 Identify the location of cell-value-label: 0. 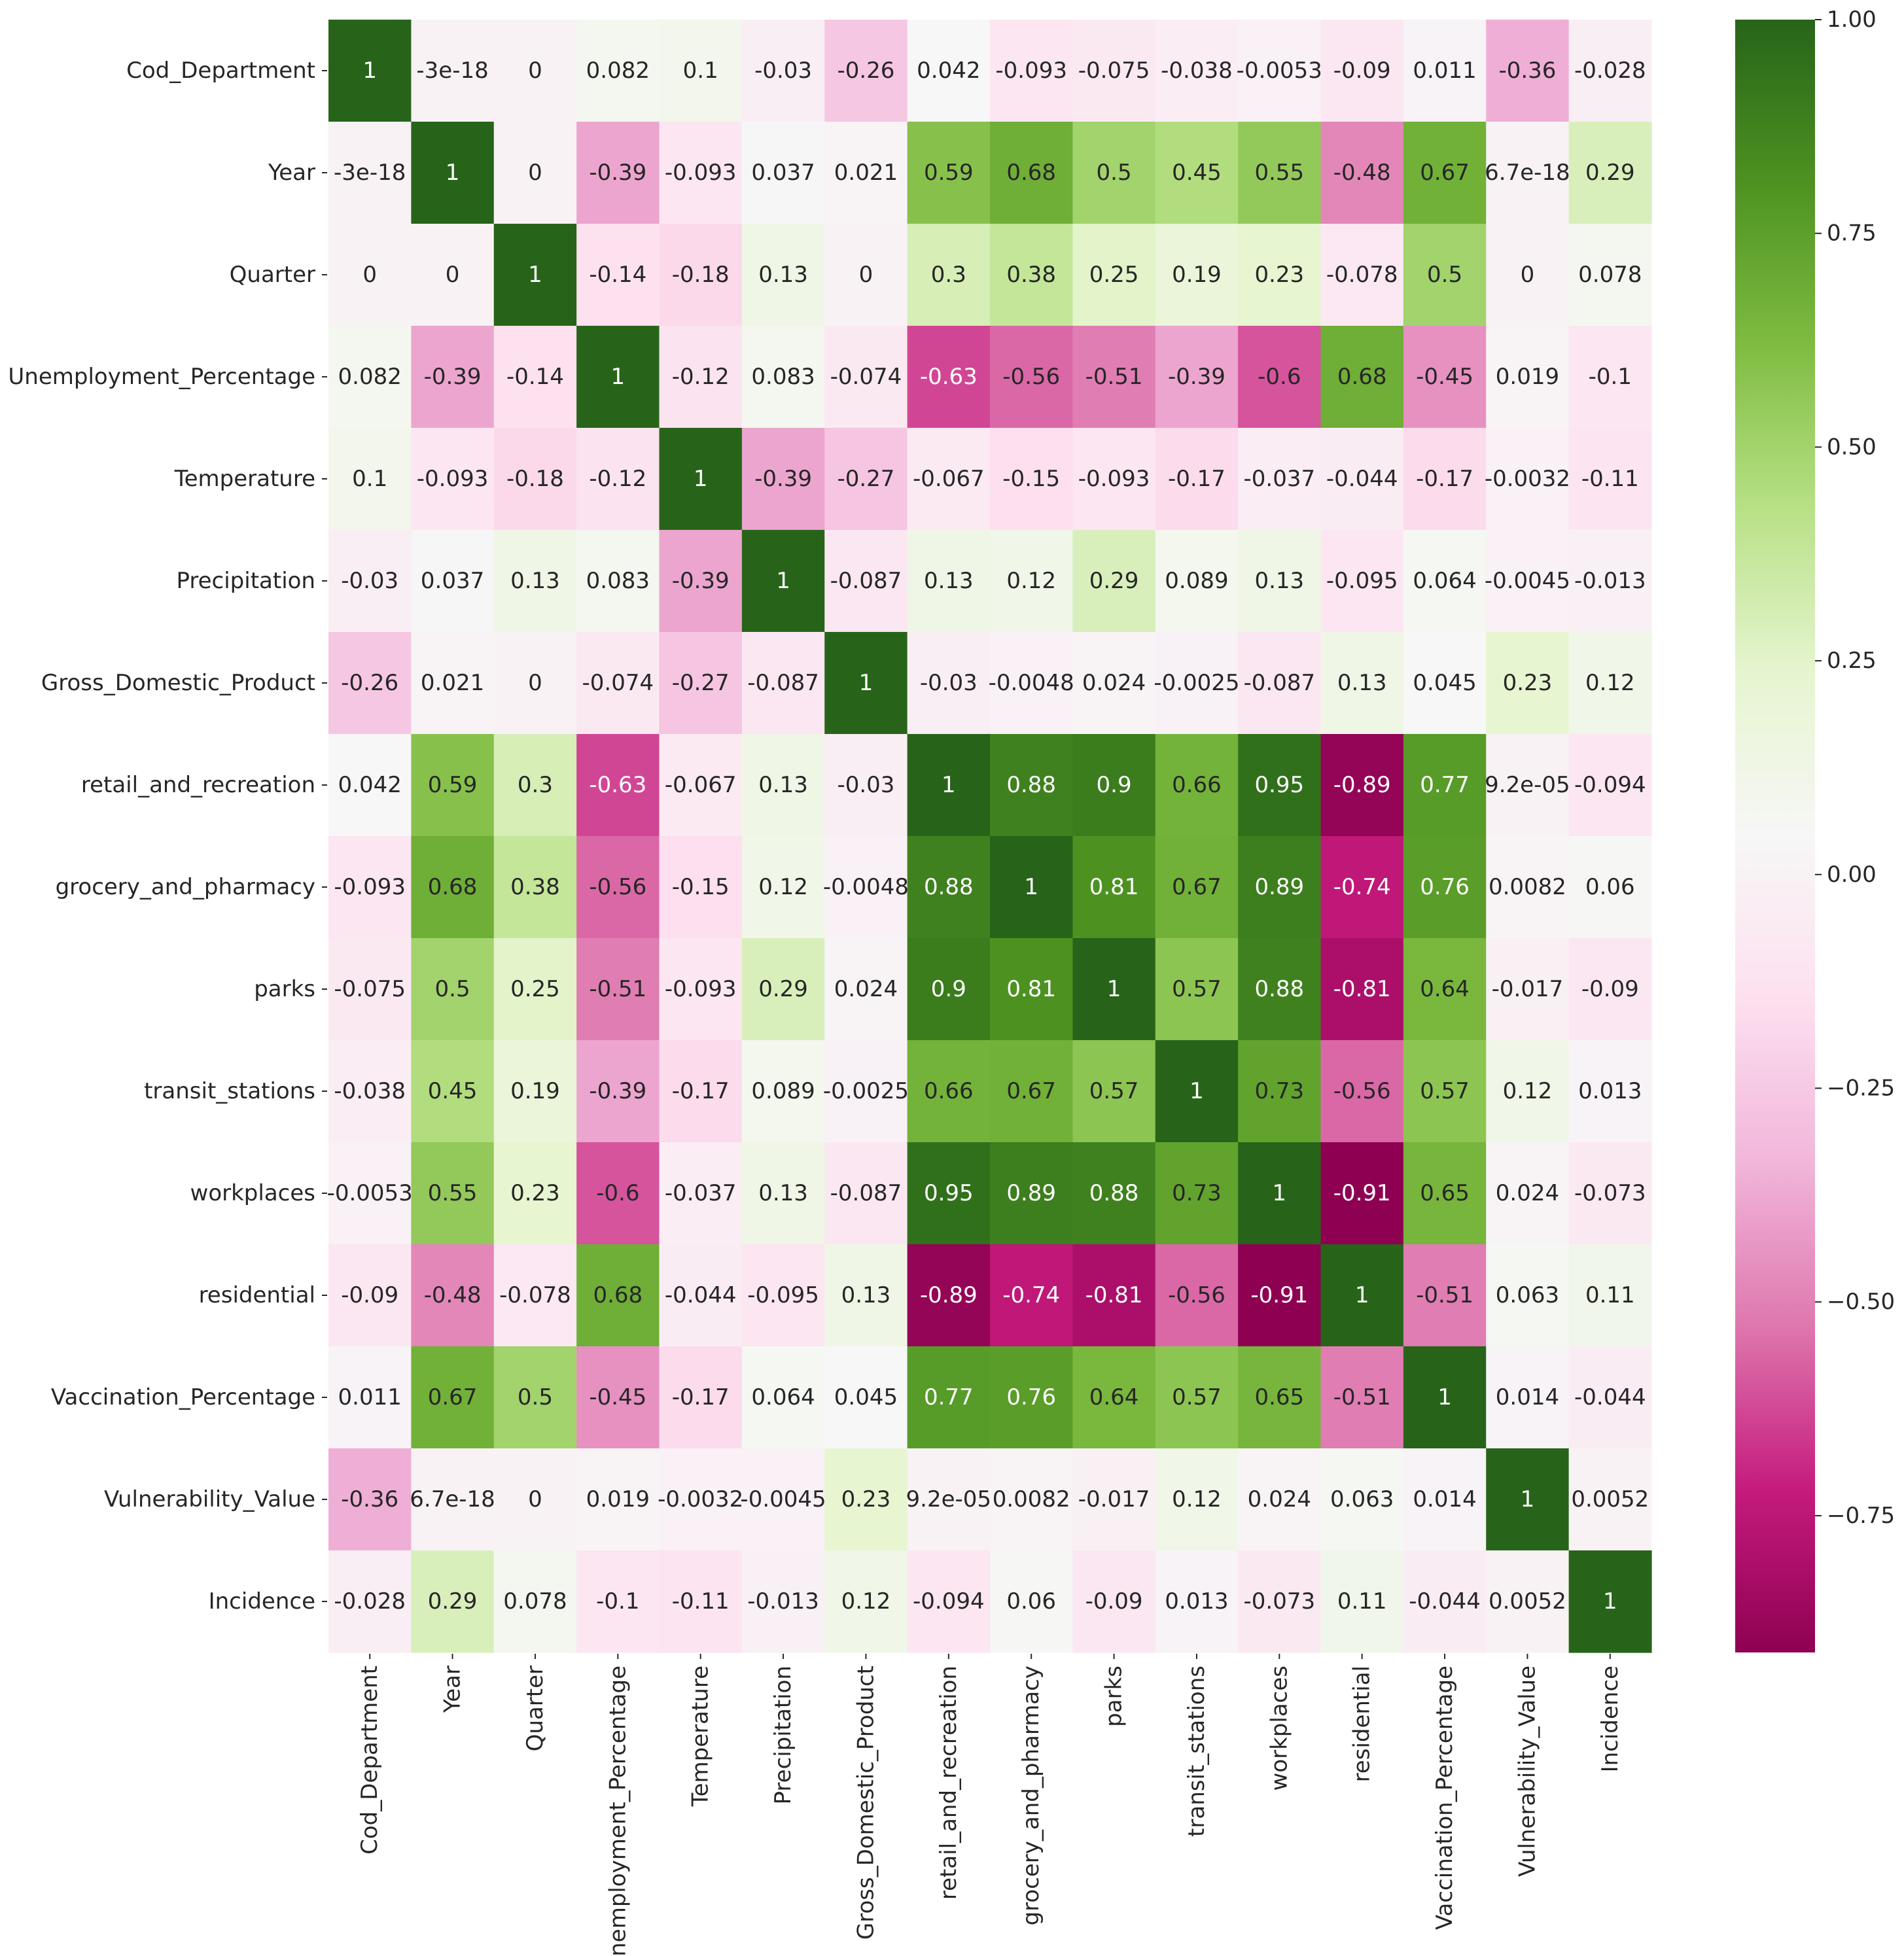
(866, 275).